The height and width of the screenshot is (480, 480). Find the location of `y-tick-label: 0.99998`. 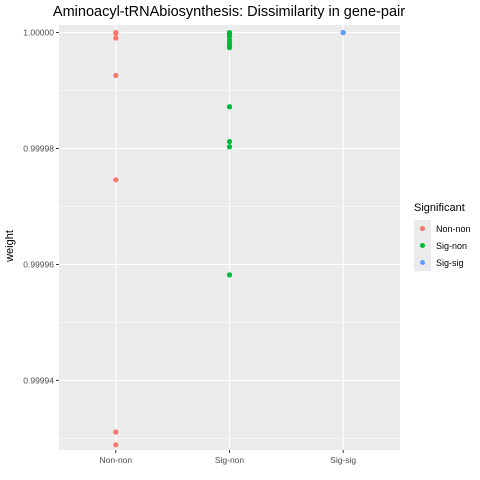

y-tick-label: 0.99998 is located at coordinates (38, 148).